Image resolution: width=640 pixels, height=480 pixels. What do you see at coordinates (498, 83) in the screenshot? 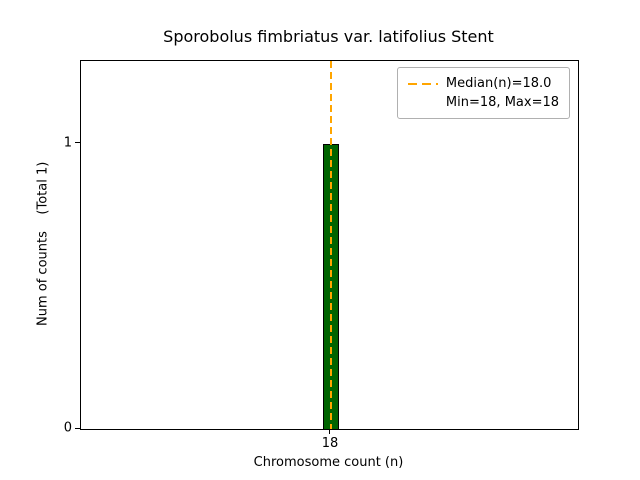
I see `legend-label-median: Median(n)=18.0` at bounding box center [498, 83].